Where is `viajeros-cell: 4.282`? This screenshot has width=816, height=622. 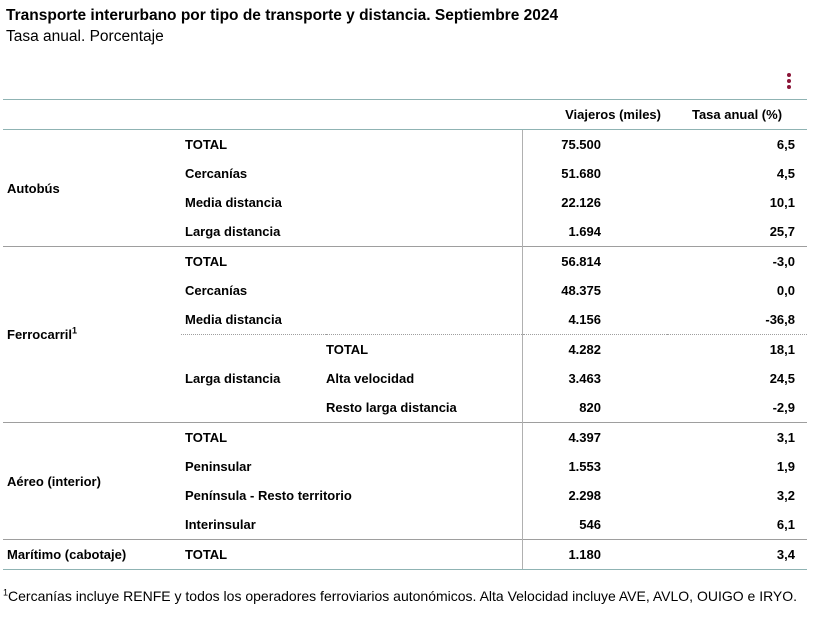
viajeros-cell: 4.282 is located at coordinates (594, 349).